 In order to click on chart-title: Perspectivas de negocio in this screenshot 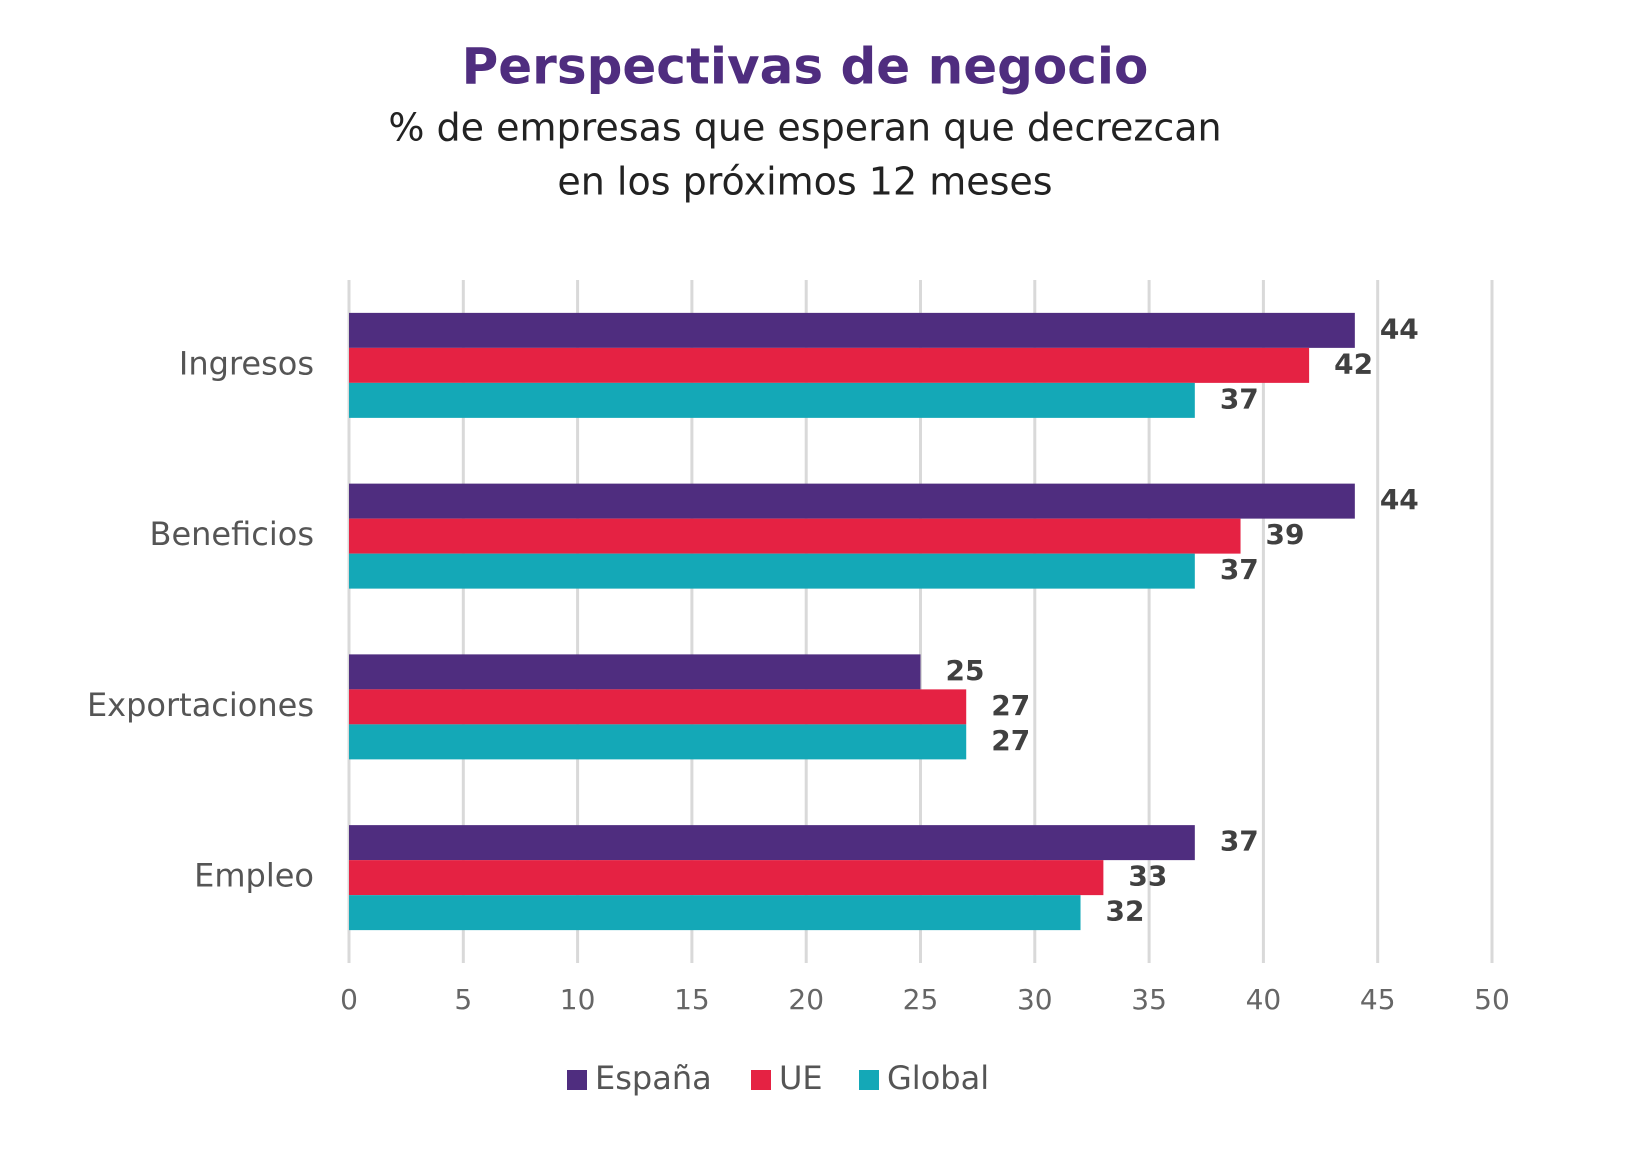, I will do `click(805, 67)`.